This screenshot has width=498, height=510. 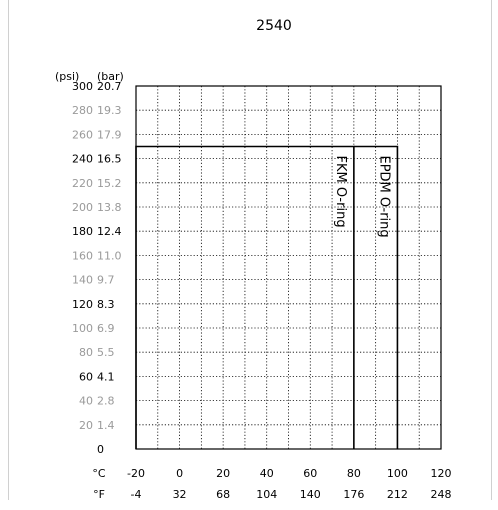 I want to click on y-unit-psi: (psi), so click(x=67, y=76).